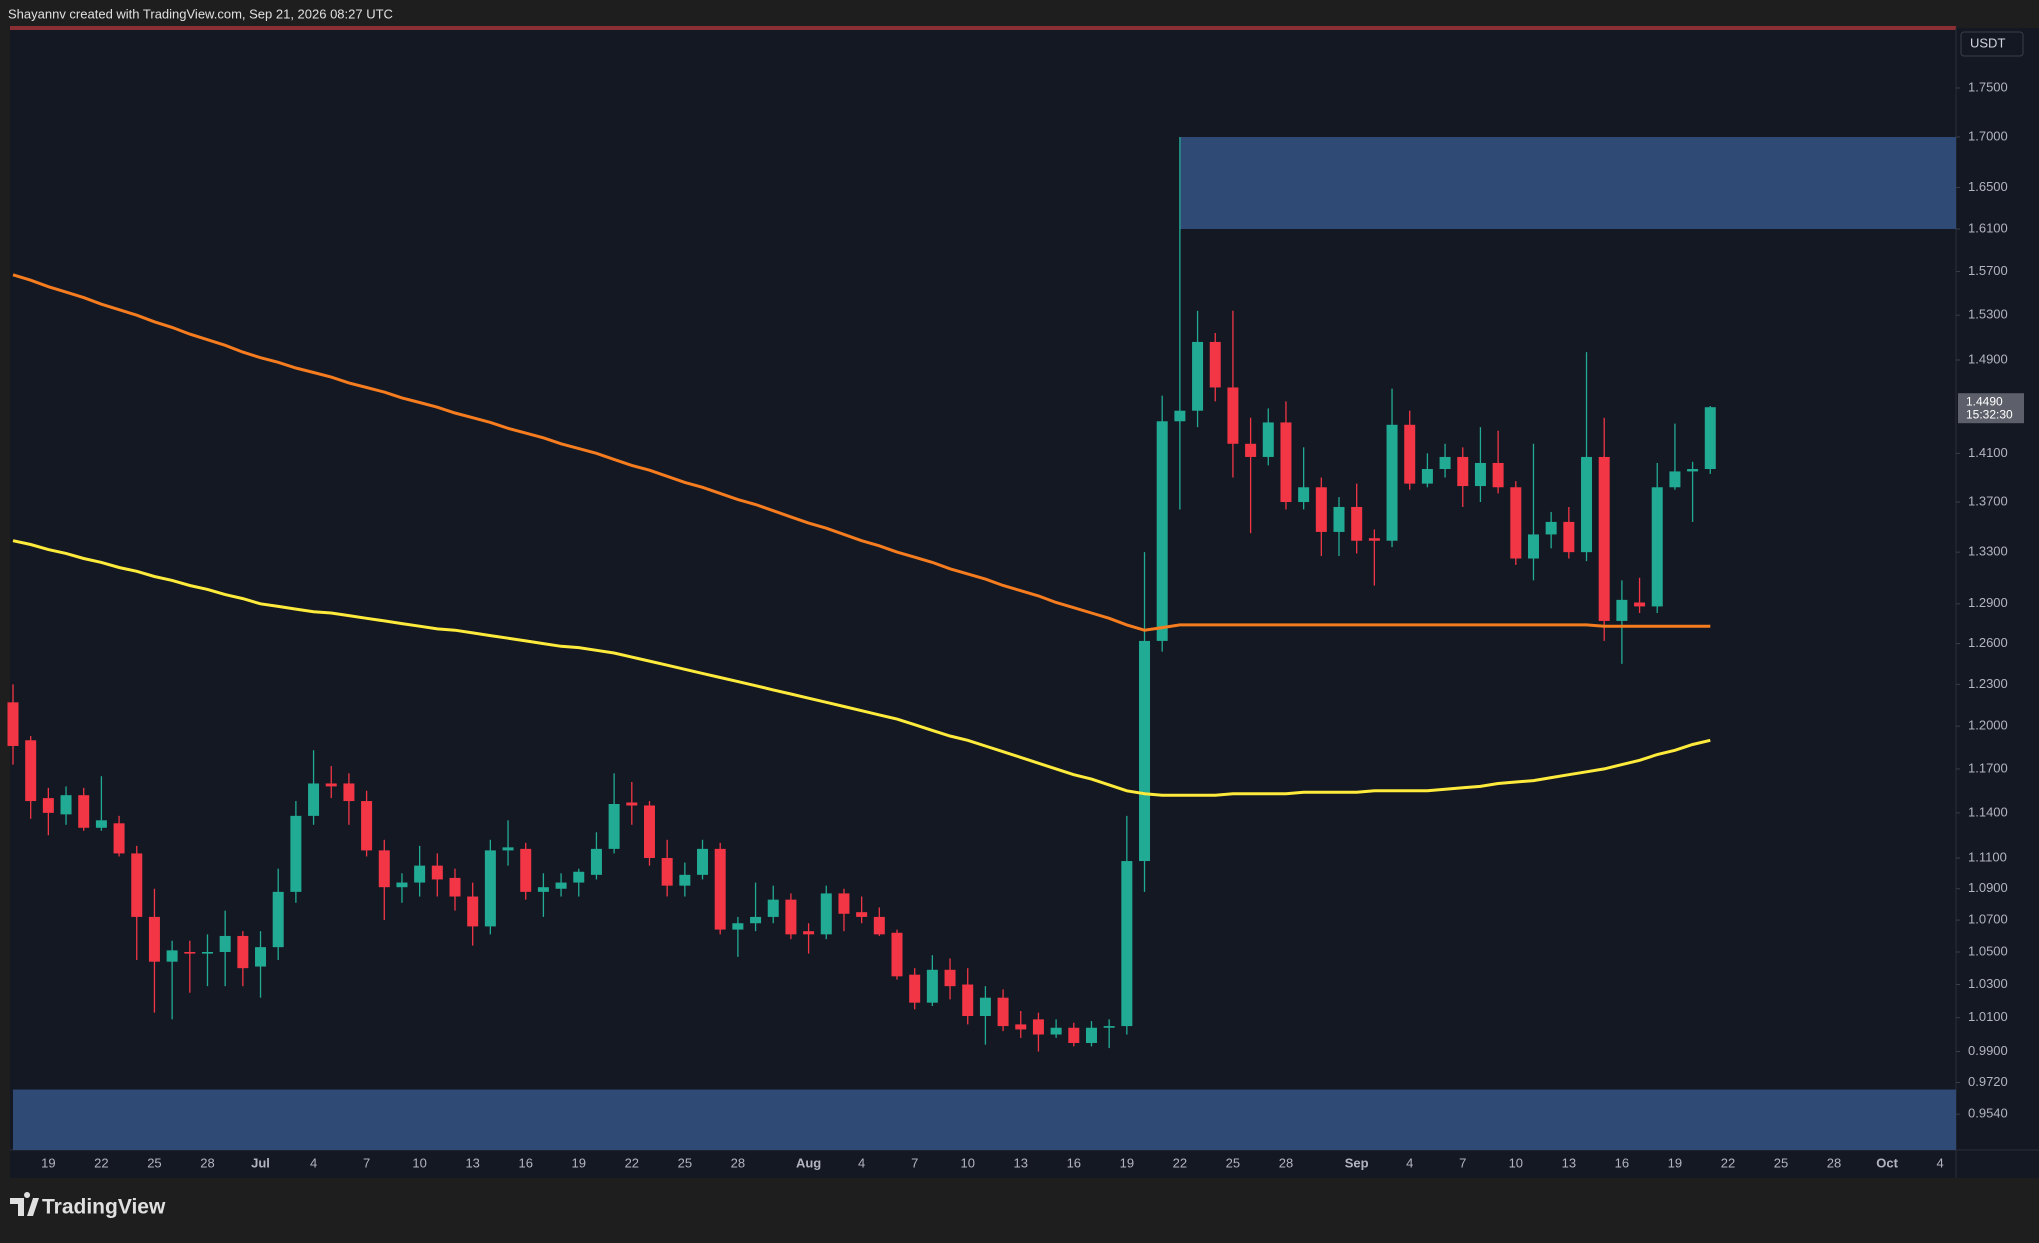  What do you see at coordinates (24, 1204) in the screenshot?
I see `brand-logo` at bounding box center [24, 1204].